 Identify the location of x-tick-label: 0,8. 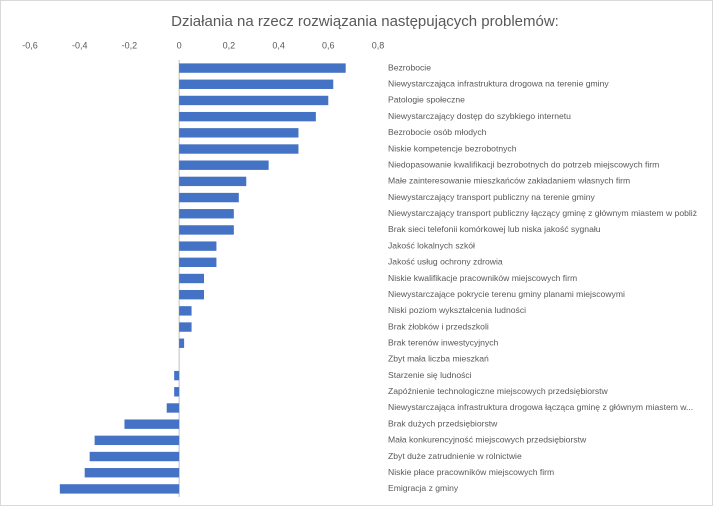
(378, 45).